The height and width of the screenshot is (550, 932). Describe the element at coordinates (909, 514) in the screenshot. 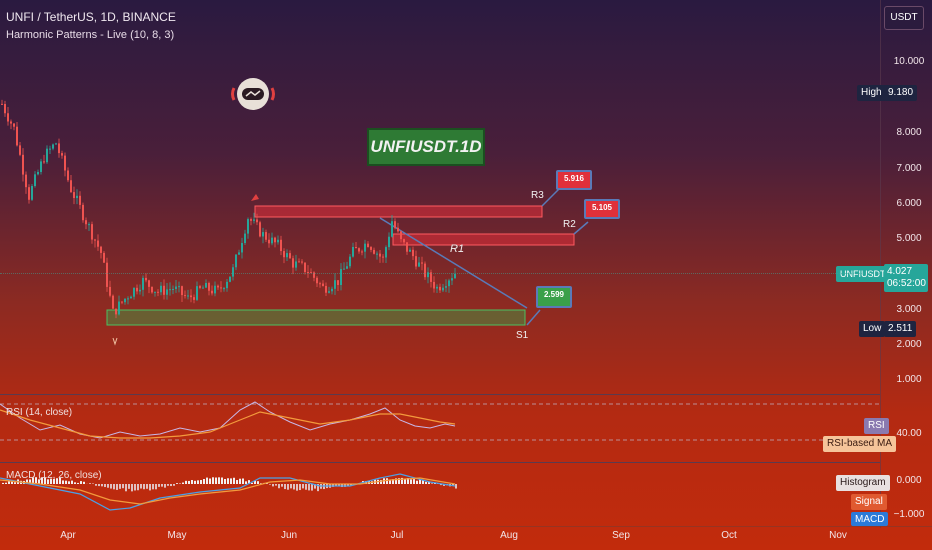

I see `macd-tick-neg: −1.000` at that location.